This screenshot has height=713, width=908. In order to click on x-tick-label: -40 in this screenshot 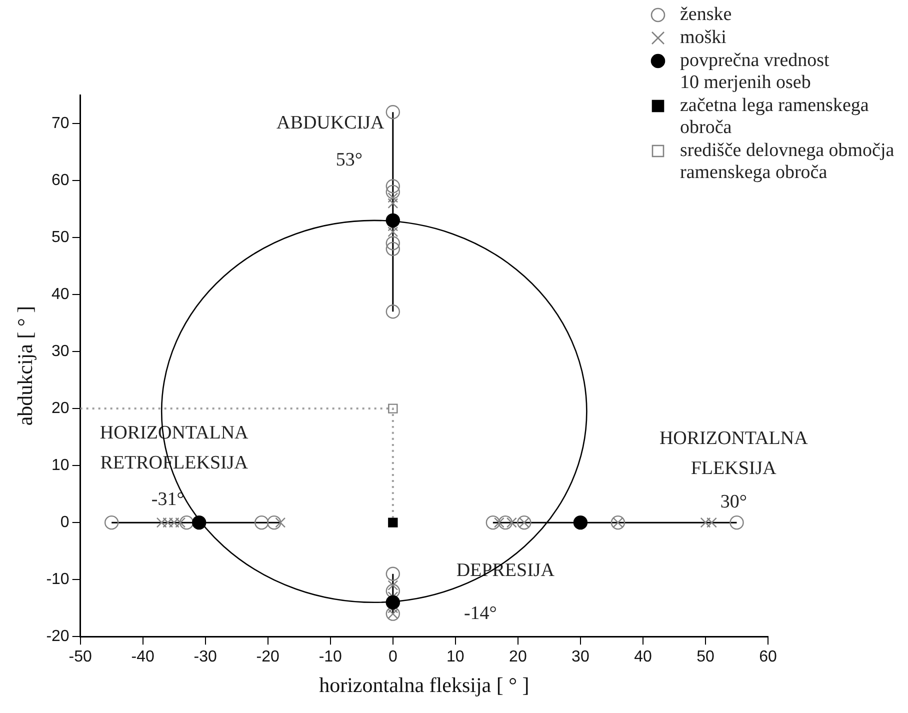, I will do `click(143, 657)`.